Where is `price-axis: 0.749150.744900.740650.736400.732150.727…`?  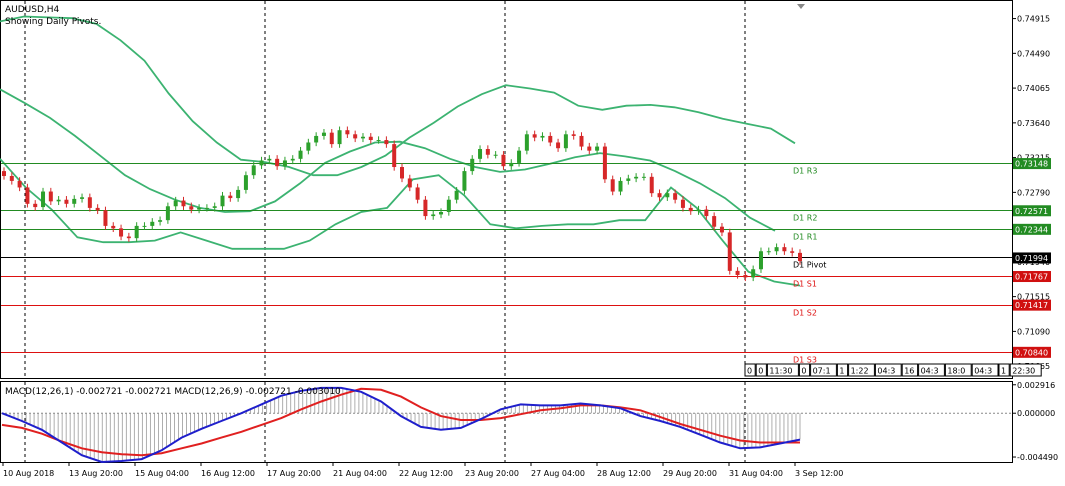 price-axis: 0.749150.744900.740650.736400.732150.727… is located at coordinates (1031, 193).